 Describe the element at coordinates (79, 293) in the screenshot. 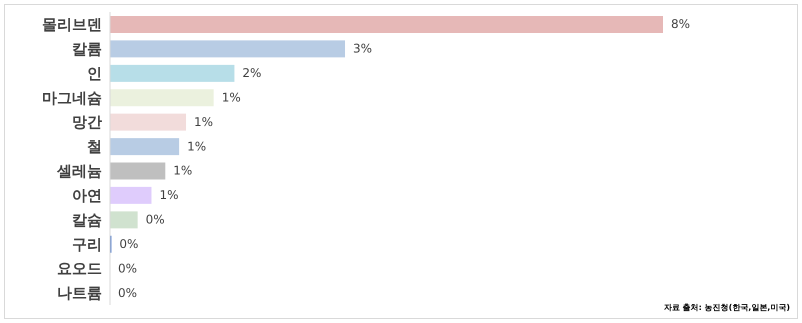

I see `y-tick-label: 나트륨` at that location.